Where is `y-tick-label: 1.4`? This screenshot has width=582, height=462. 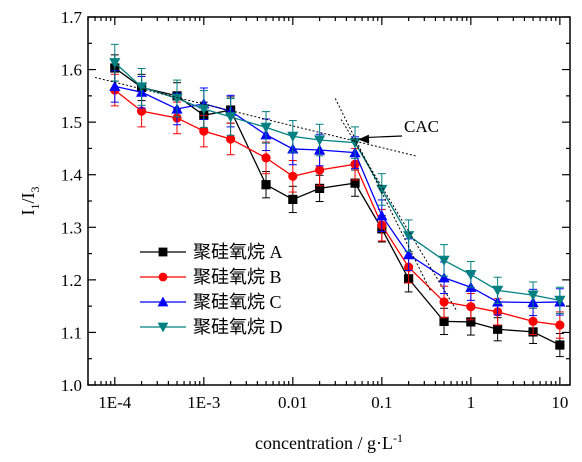 y-tick-label: 1.4 is located at coordinates (72, 175).